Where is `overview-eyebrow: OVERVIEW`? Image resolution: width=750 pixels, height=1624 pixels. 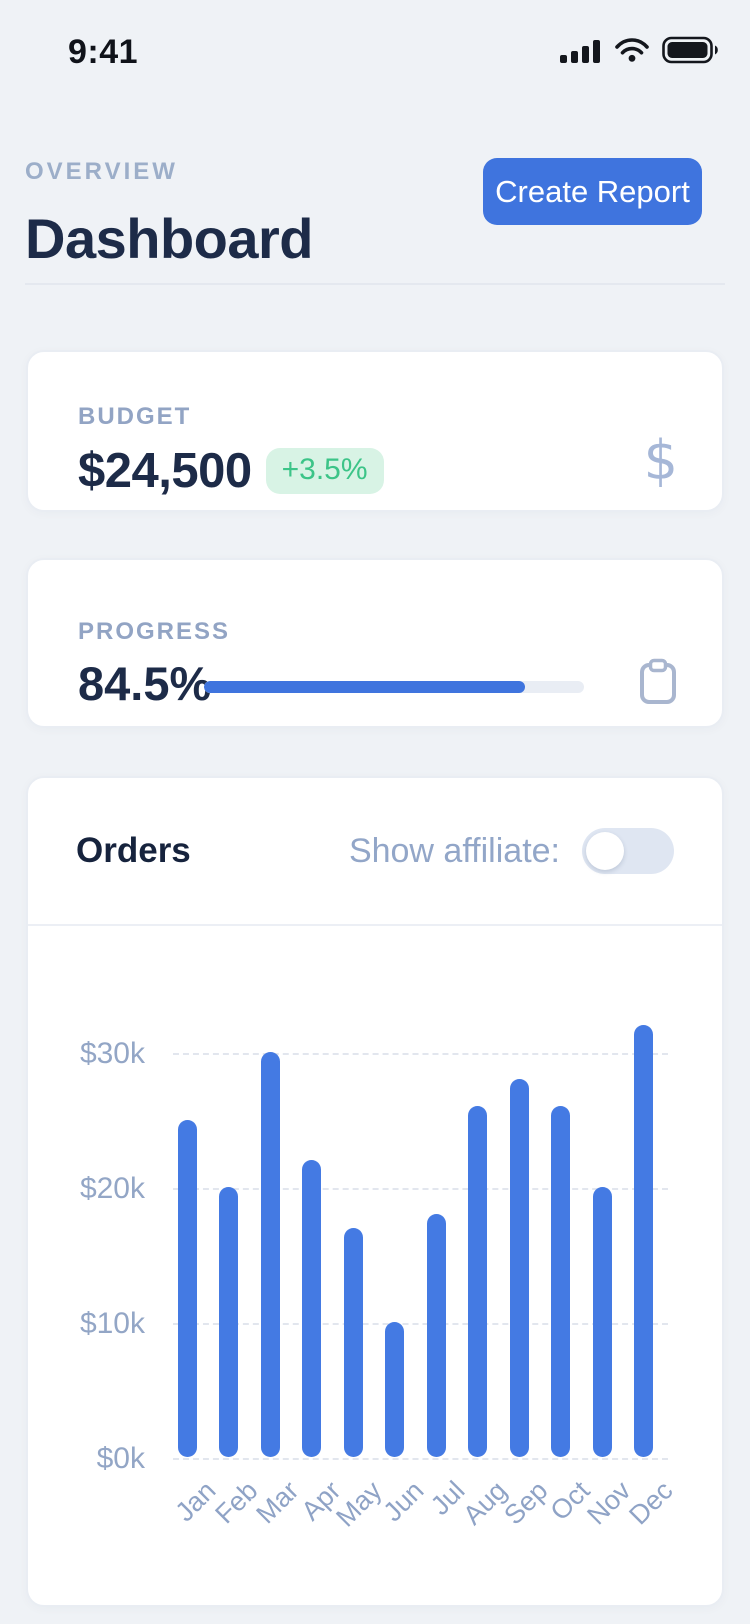
overview-eyebrow: OVERVIEW is located at coordinates (101, 171).